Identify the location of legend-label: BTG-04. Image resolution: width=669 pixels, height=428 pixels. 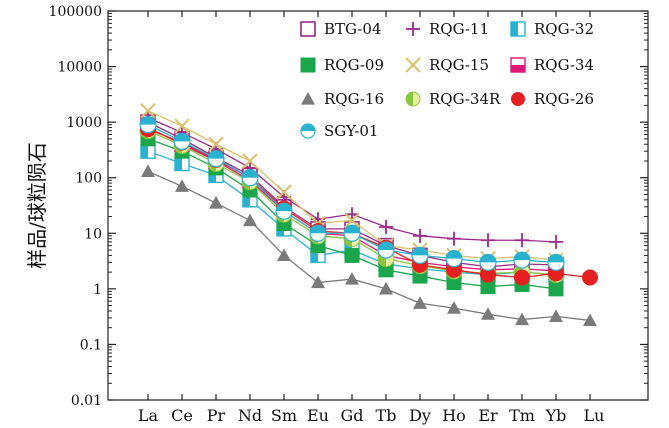
(352, 29).